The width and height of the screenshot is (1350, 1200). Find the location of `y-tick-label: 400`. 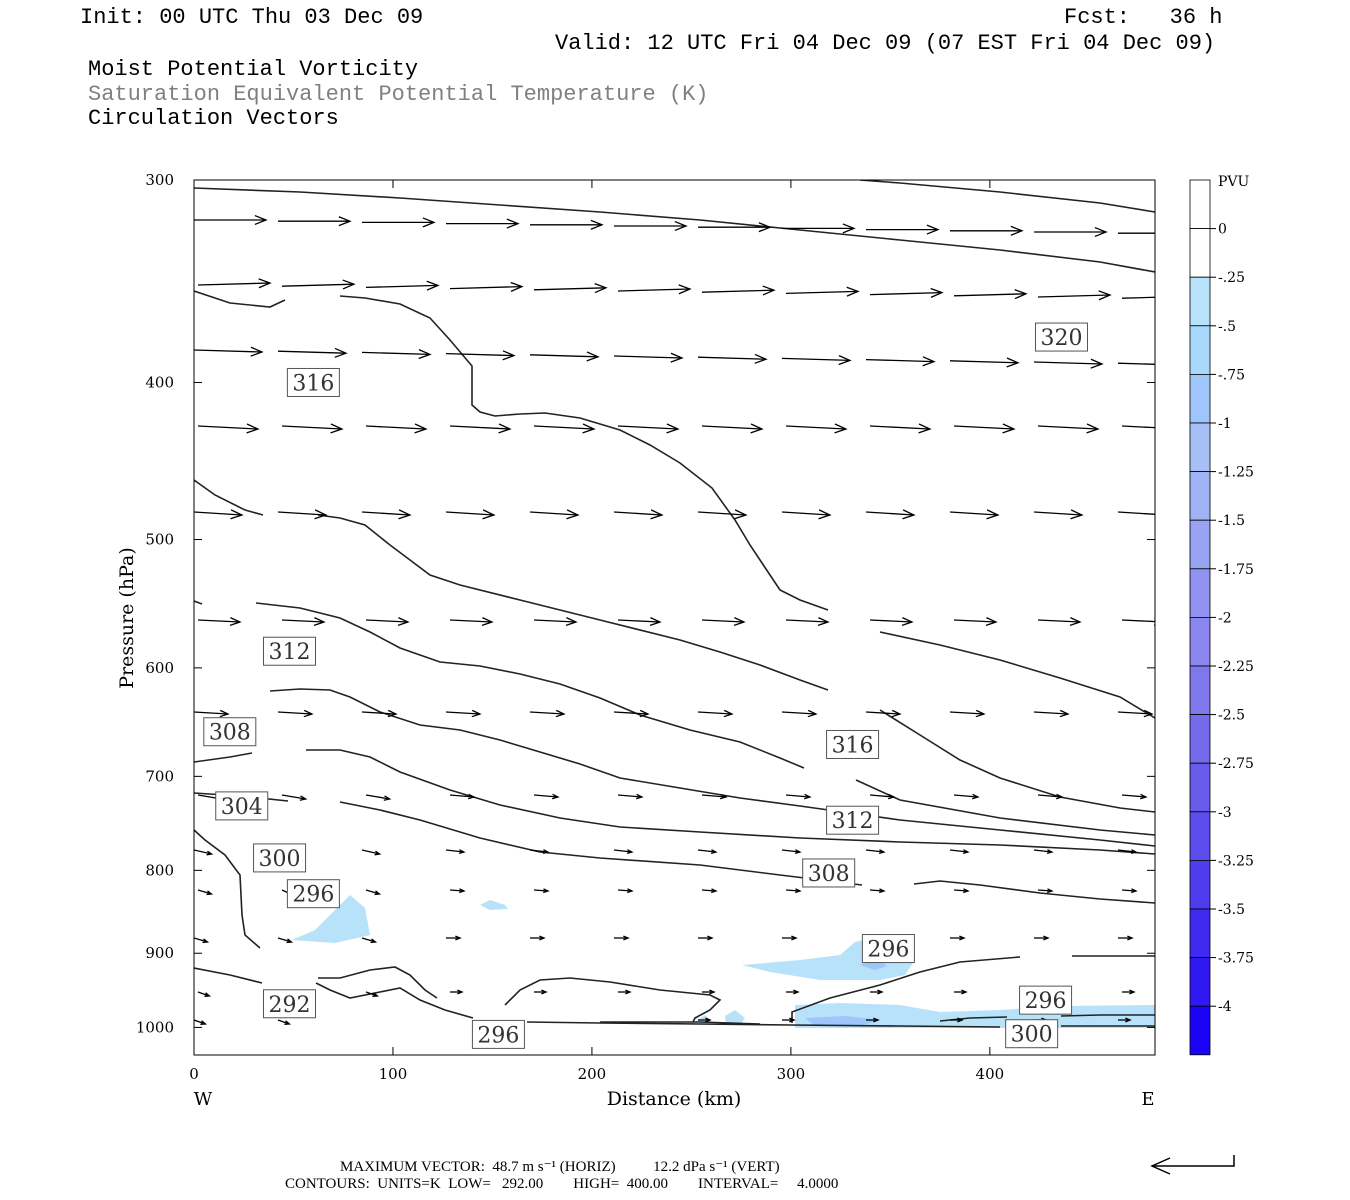

y-tick-label: 400 is located at coordinates (159, 382).